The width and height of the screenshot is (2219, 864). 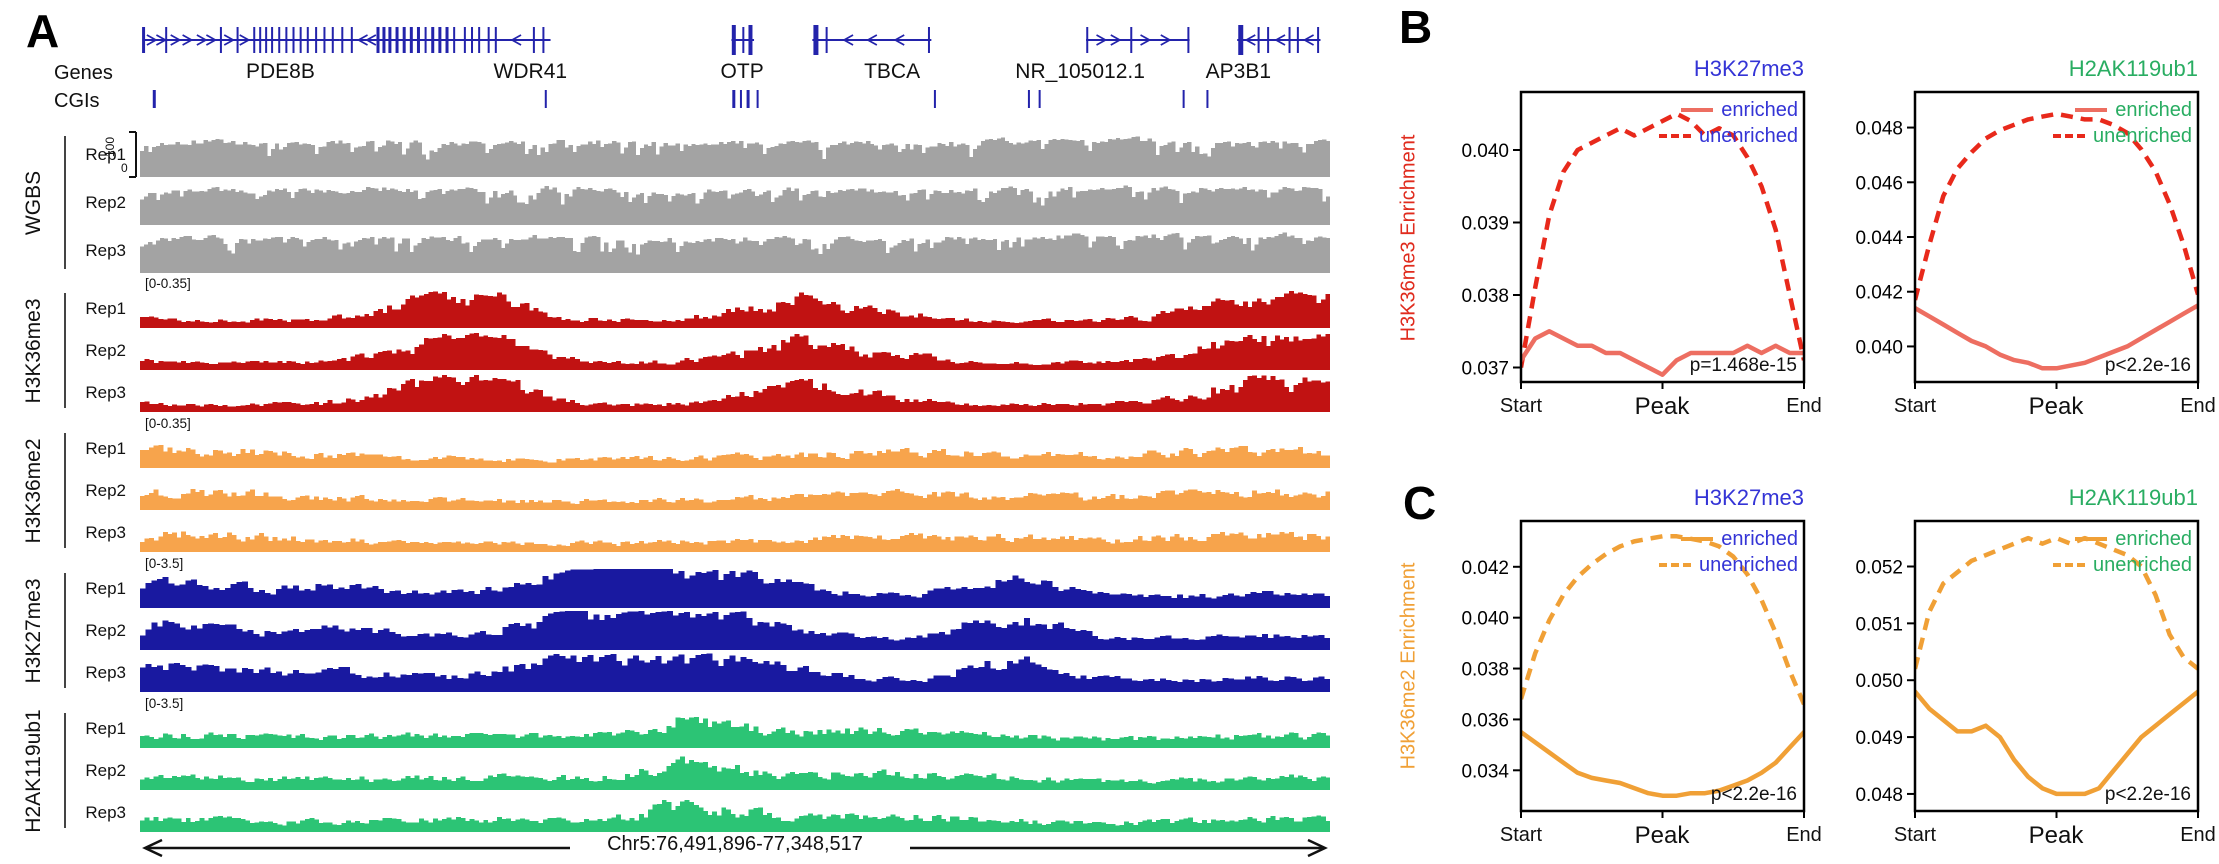 What do you see at coordinates (105, 350) in the screenshot?
I see `rep-label-h3k36me3-rep2: Rep2` at bounding box center [105, 350].